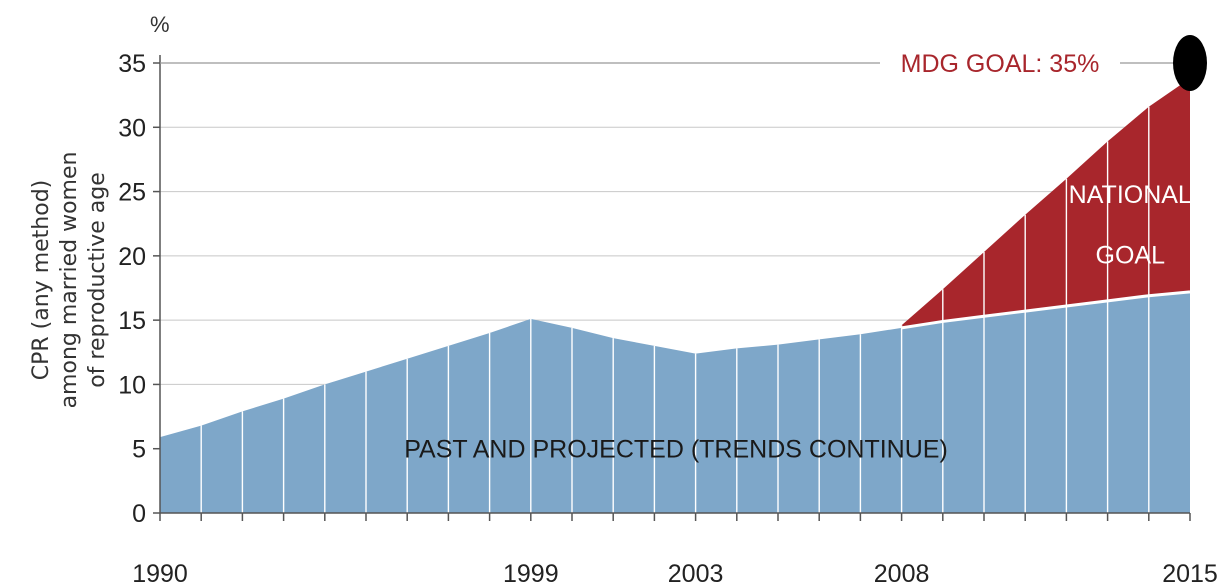 Image resolution: width=1226 pixels, height=588 pixels. What do you see at coordinates (132, 257) in the screenshot?
I see `y-tick-label-20: 20` at bounding box center [132, 257].